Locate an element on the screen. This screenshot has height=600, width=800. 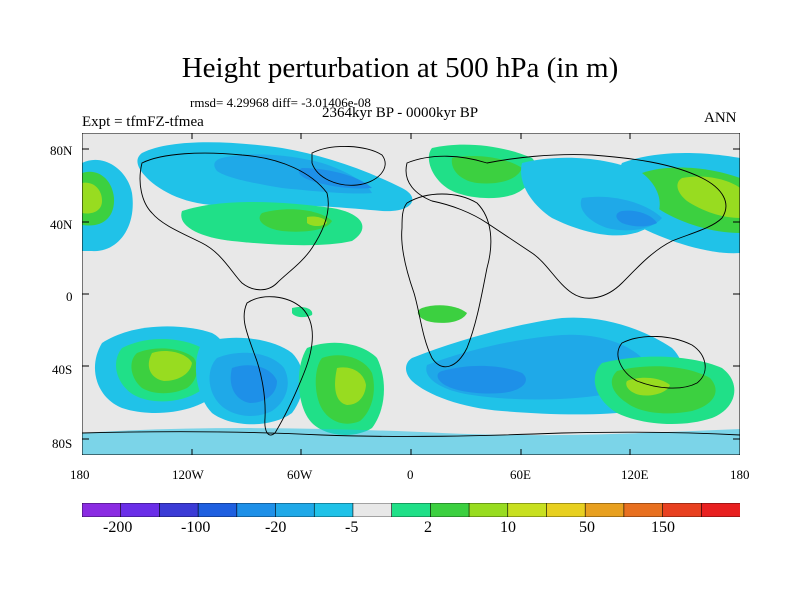
coastline-north-america is located at coordinates (234, 221).